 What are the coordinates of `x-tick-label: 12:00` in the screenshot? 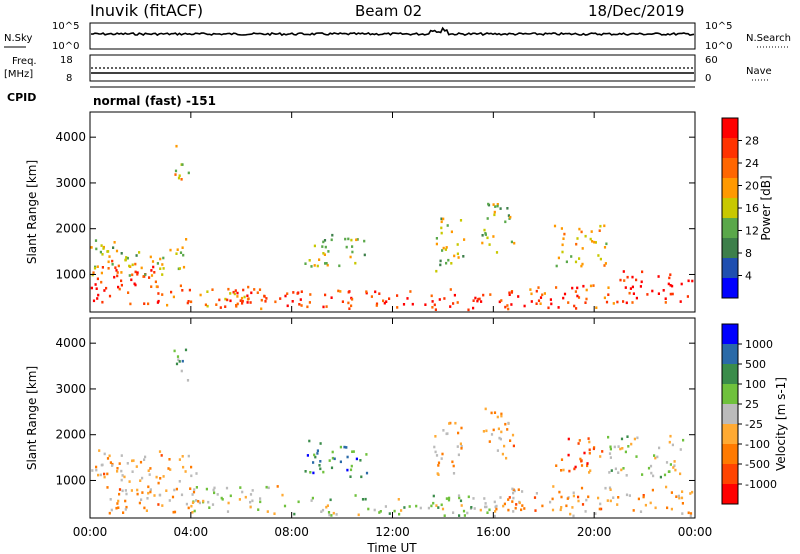 It's located at (392, 532).